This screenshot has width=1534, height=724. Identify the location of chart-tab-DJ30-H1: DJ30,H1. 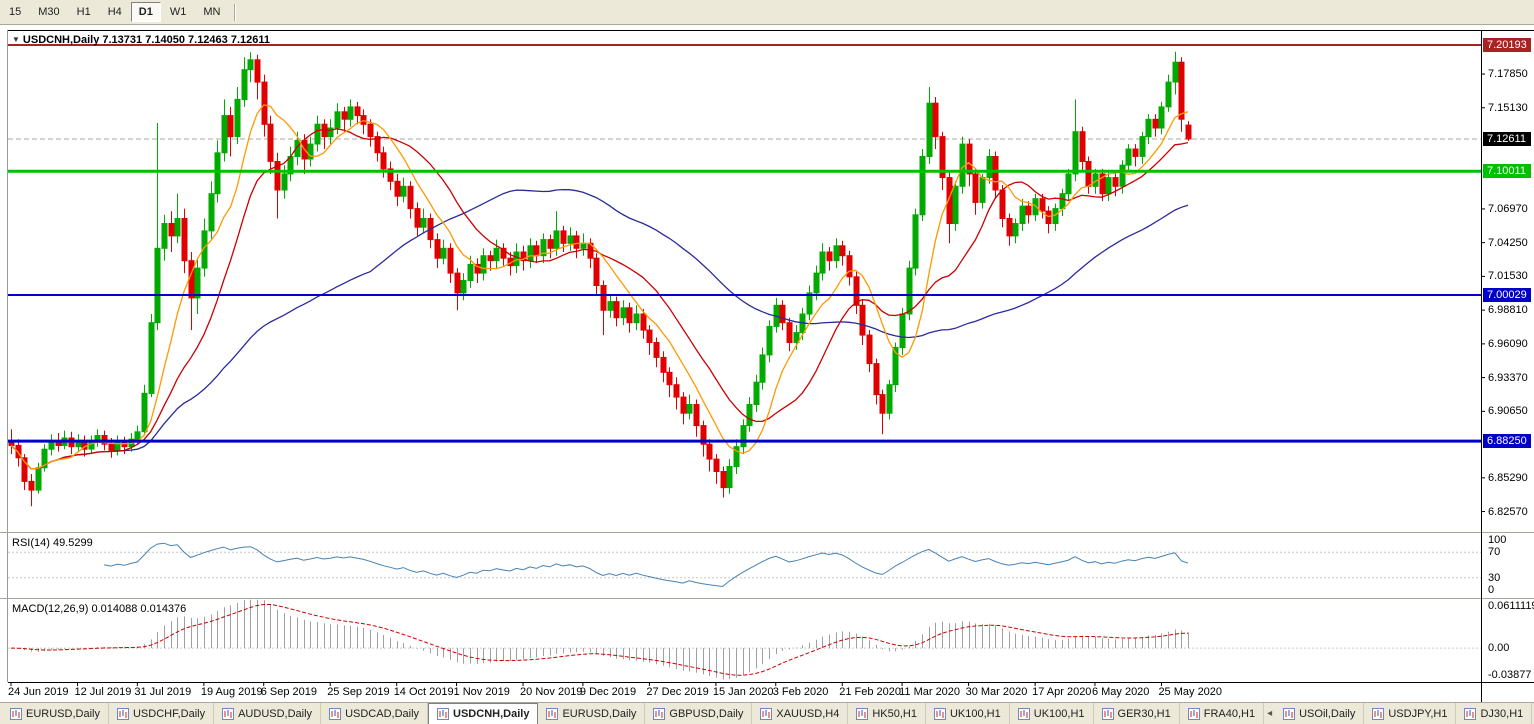
(1494, 713).